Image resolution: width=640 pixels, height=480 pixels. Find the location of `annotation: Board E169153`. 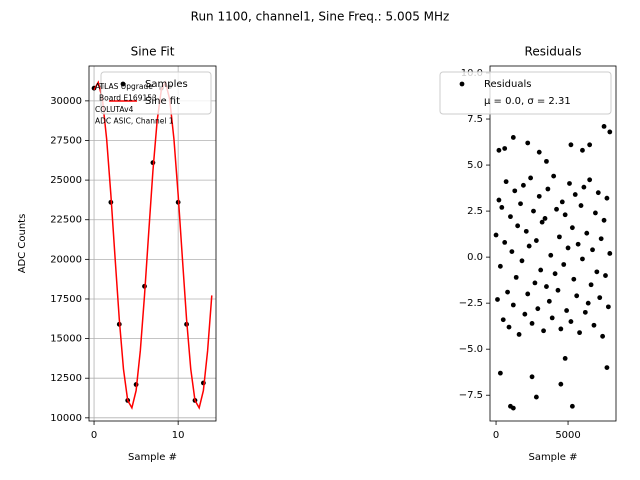

annotation: Board E169153 is located at coordinates (128, 98).